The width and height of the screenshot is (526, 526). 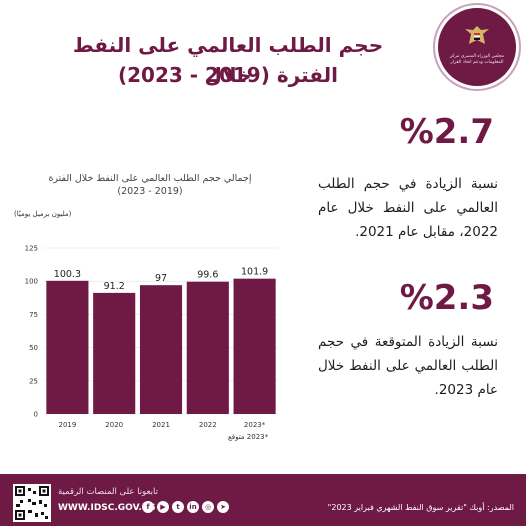 I want to click on chart-footnote: *2023 متوقع, so click(x=248, y=437).